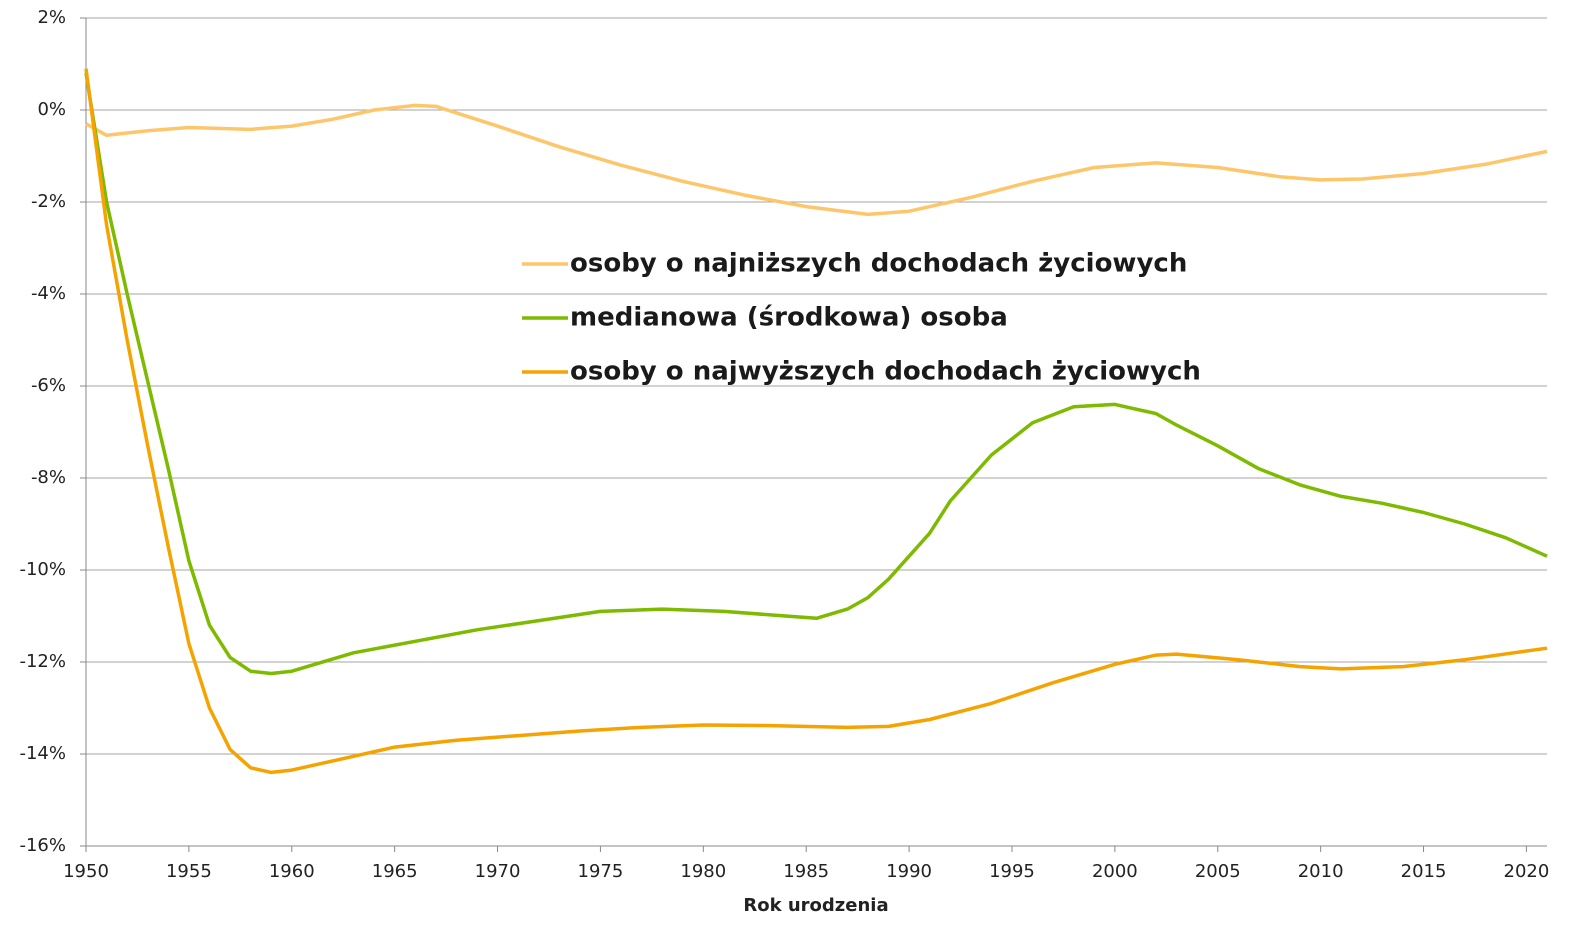  I want to click on y-tick-label: -8%, so click(48, 477).